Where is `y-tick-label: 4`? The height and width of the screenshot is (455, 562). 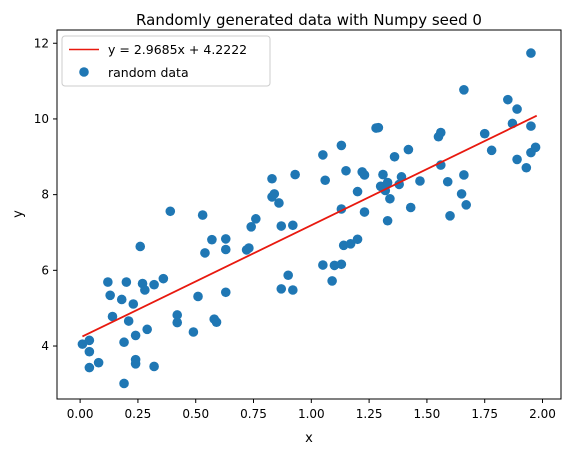
y-tick-label: 4 is located at coordinates (45, 346).